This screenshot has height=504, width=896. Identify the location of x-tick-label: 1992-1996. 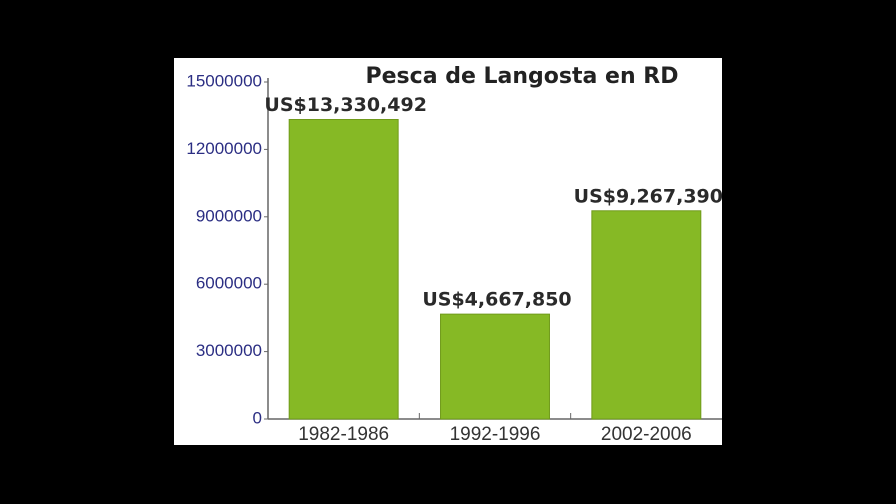
(495, 434).